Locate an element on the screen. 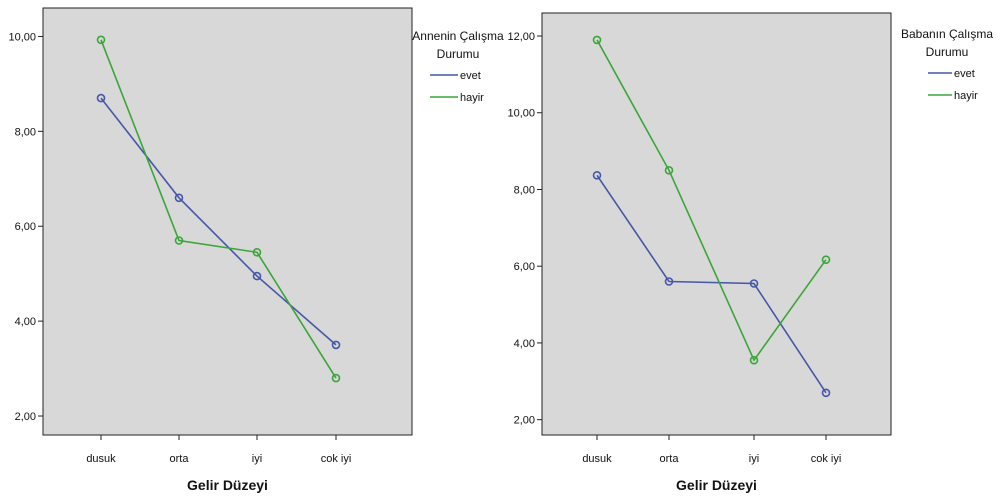 Image resolution: width=1002 pixels, height=496 pixels. legend-title: Annenin Çalışma is located at coordinates (458, 36).